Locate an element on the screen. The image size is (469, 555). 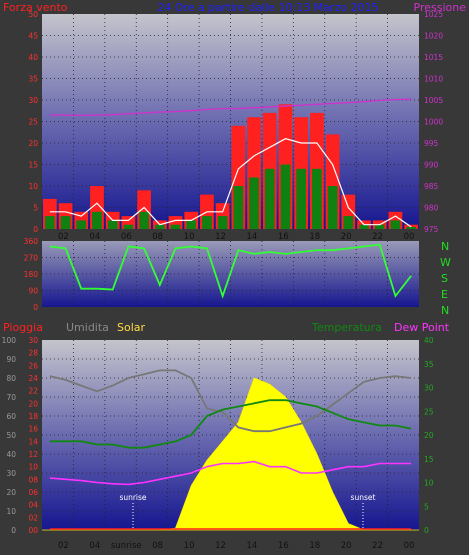
wind-y-tick: 20 is located at coordinates (33, 143).